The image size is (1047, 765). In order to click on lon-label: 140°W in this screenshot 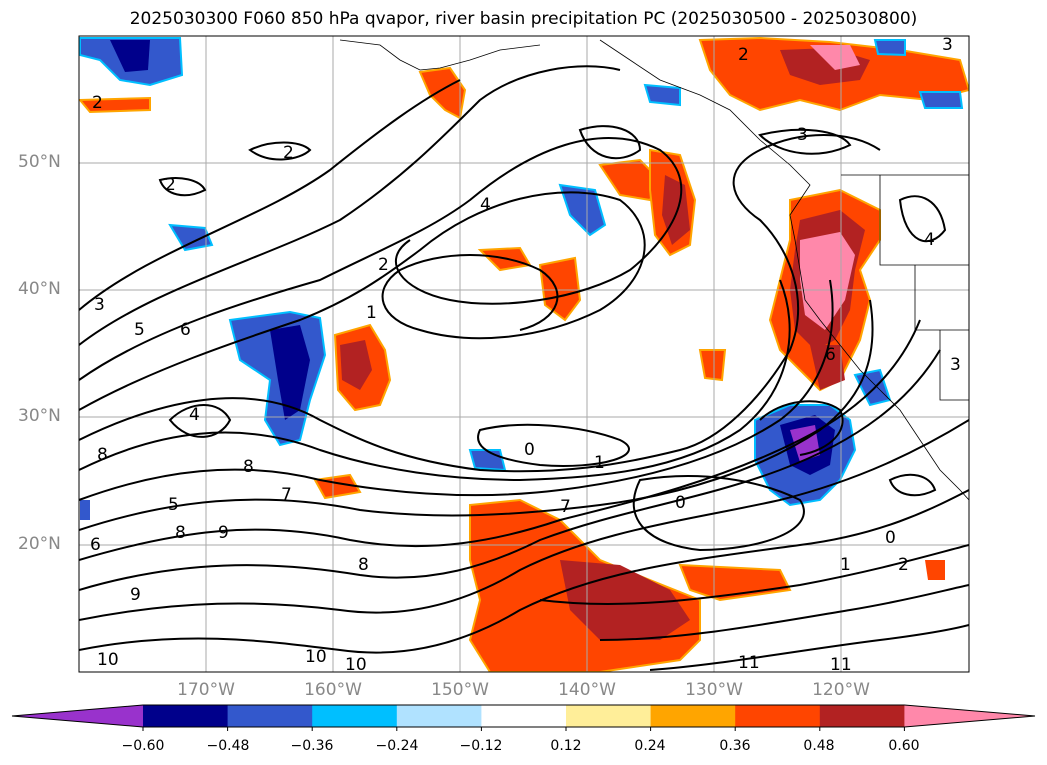, I will do `click(587, 690)`.